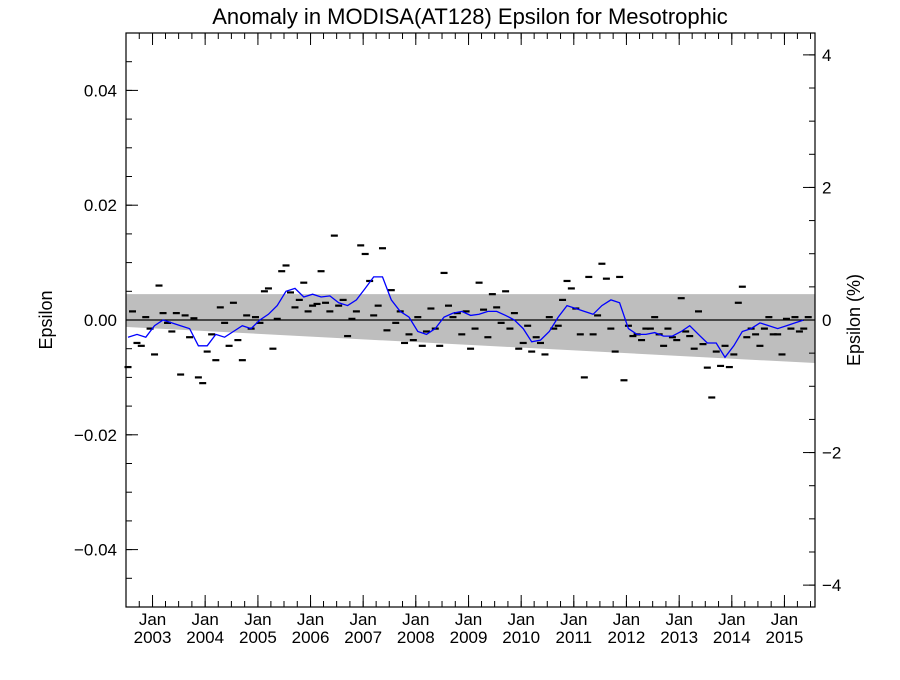 The width and height of the screenshot is (900, 680). What do you see at coordinates (521, 637) in the screenshot?
I see `x-tick-year-label: 2010` at bounding box center [521, 637].